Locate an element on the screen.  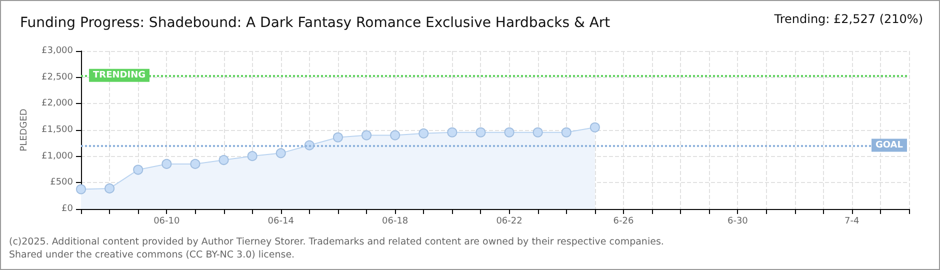
text: Shared under the creative commons (CC BY-NC 3.0) license. is located at coordinates (152, 255).